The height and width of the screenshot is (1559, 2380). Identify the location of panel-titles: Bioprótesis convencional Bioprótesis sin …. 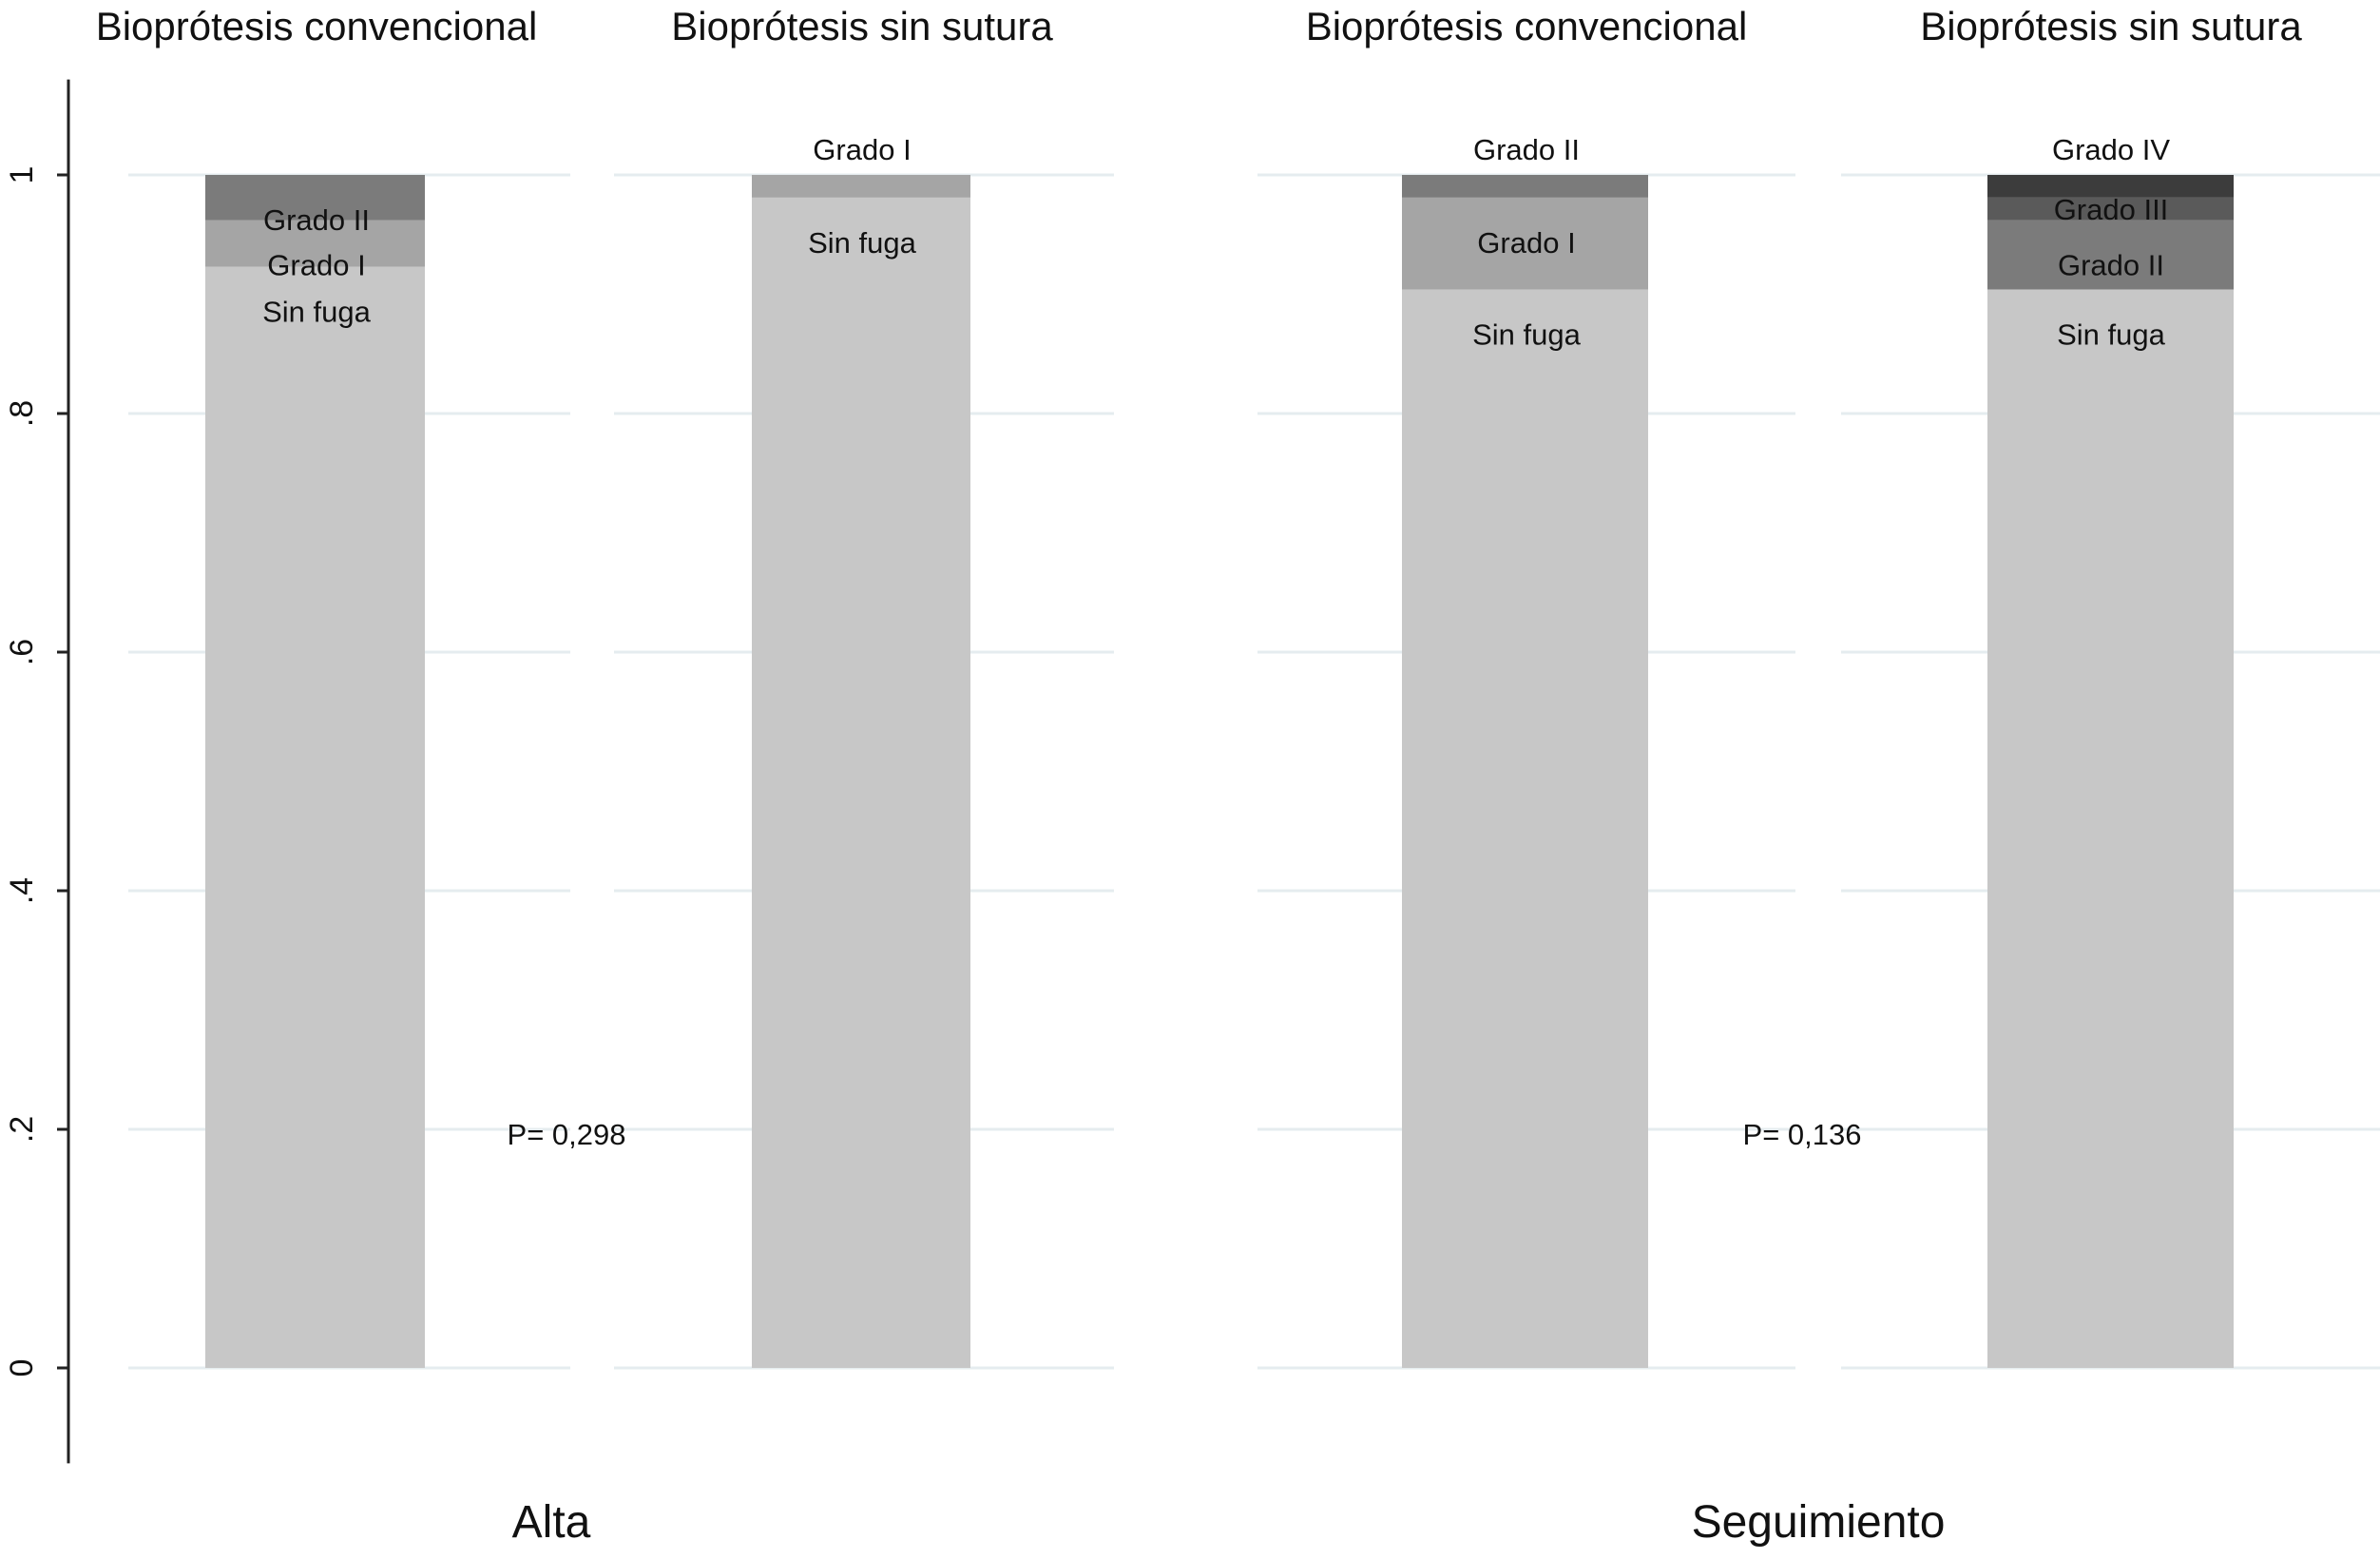
(1199, 26).